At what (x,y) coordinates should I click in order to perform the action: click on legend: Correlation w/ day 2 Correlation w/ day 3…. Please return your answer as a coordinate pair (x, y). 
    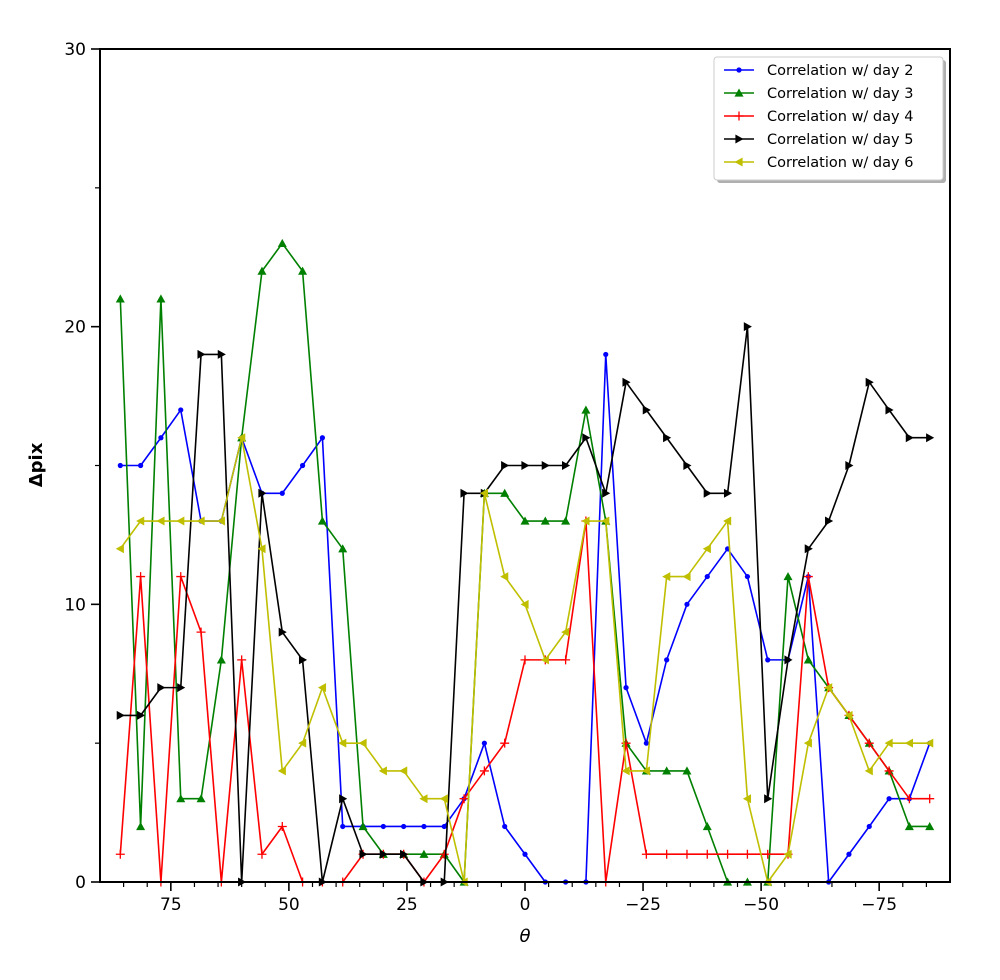
    Looking at the image, I should click on (829, 119).